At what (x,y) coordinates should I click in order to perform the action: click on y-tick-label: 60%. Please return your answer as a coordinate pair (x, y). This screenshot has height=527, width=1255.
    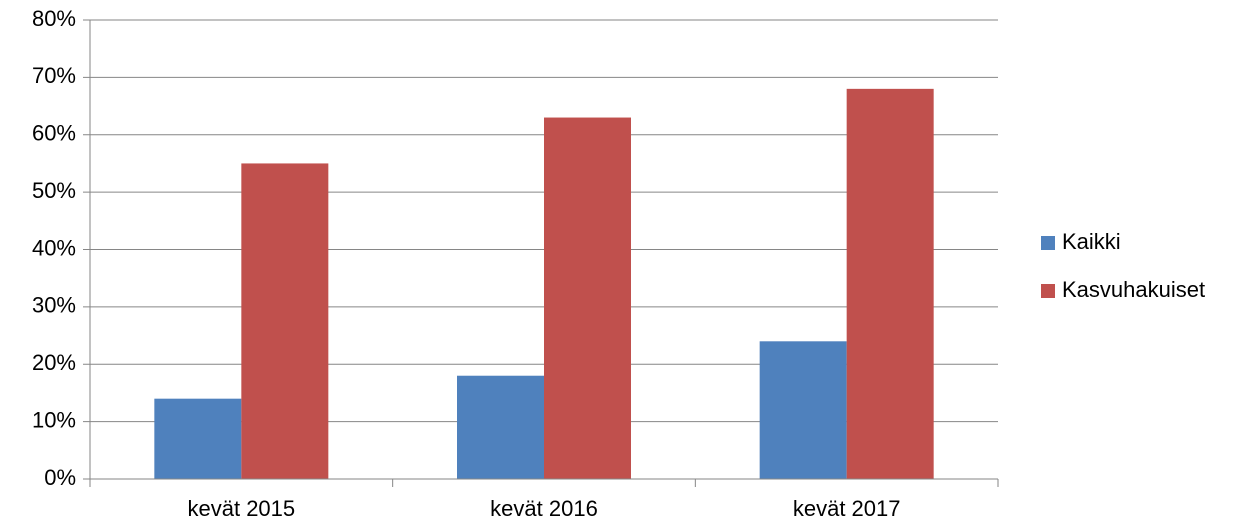
    Looking at the image, I should click on (54, 133).